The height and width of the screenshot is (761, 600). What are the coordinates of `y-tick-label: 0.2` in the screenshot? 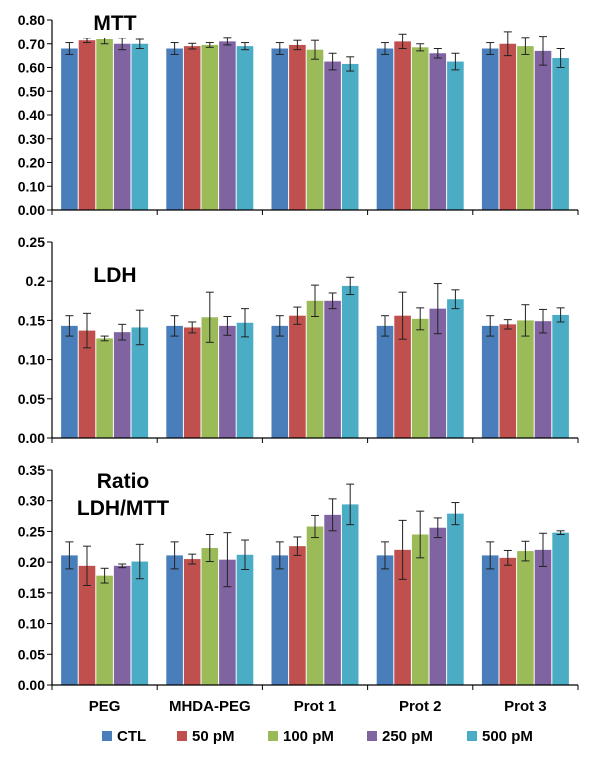 It's located at (36, 281).